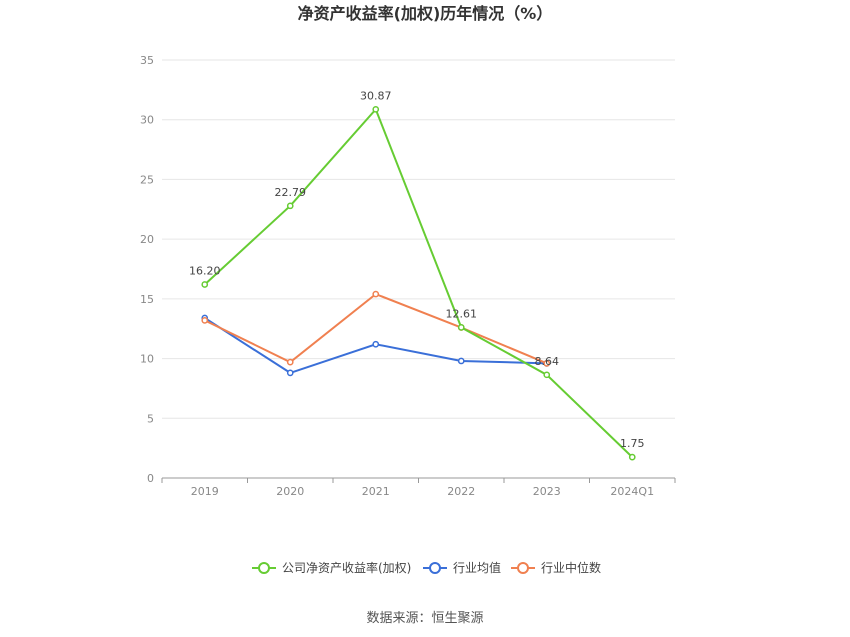  What do you see at coordinates (346, 567) in the screenshot?
I see `legend-label: 公司净资产收益率(加权)` at bounding box center [346, 567].